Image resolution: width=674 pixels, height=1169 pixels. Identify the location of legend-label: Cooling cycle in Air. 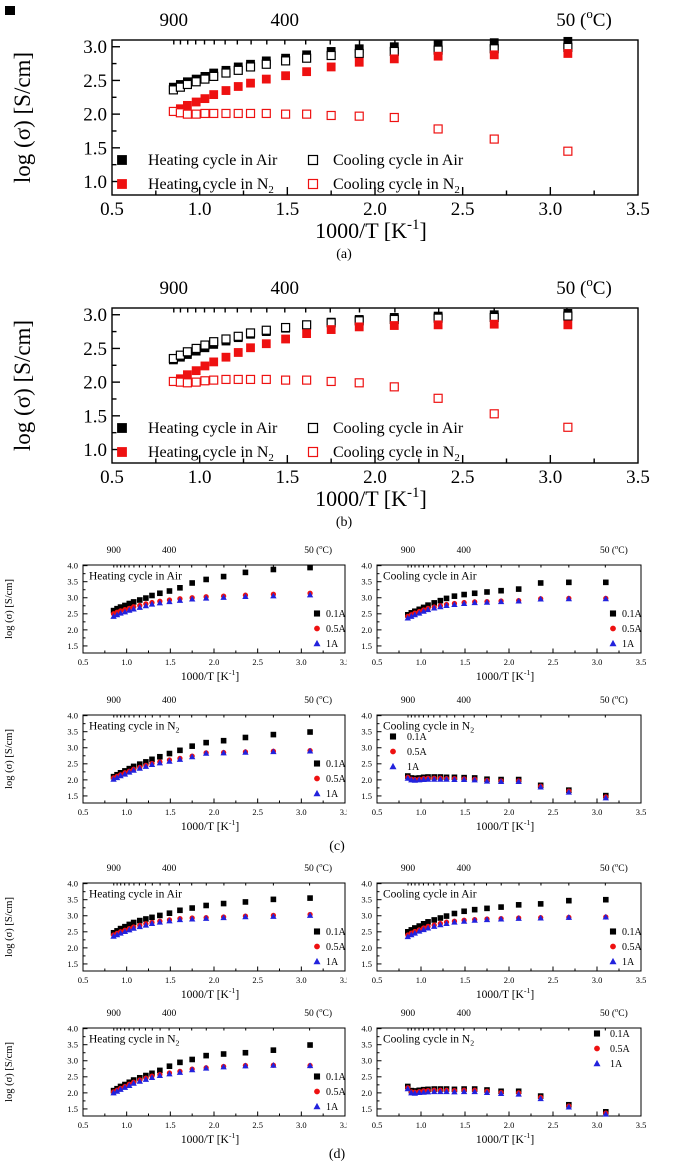
(398, 160).